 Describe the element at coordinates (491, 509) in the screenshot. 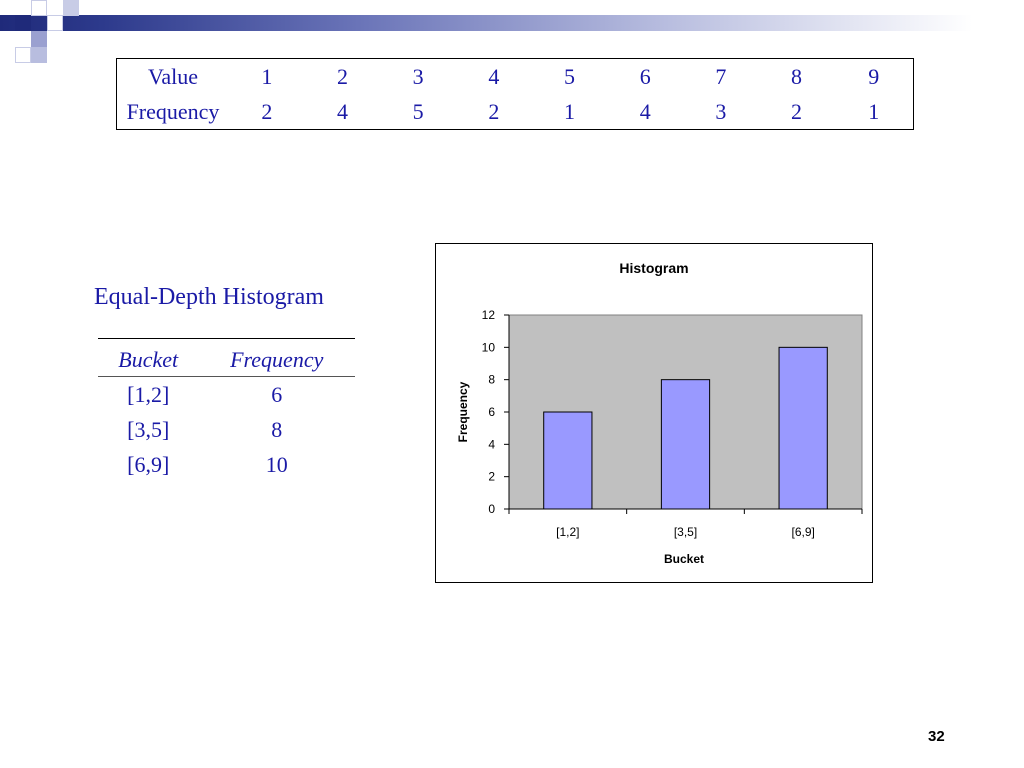

I see `y-tick-label: 0` at that location.